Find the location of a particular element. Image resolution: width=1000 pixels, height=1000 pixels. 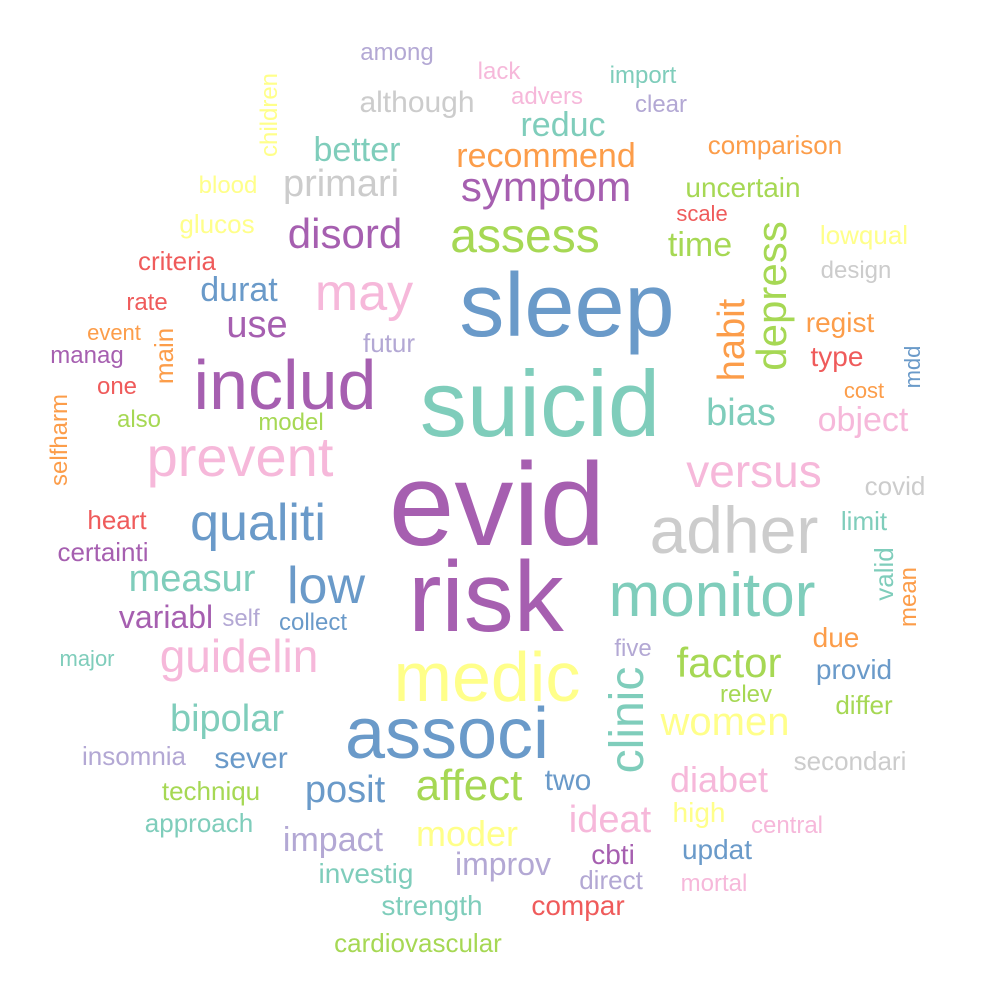

word-major: major is located at coordinates (87, 658).